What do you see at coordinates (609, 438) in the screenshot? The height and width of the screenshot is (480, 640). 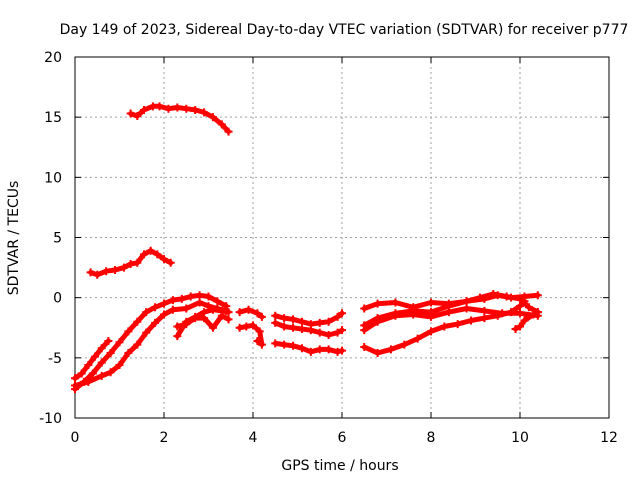 I see `x-tick-label: 12` at bounding box center [609, 438].